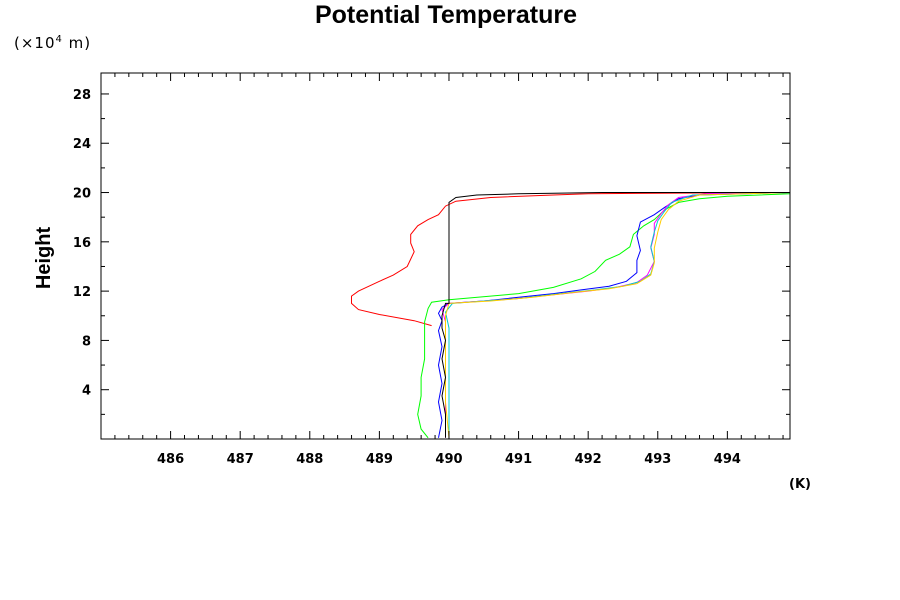 This screenshot has height=600, width=900. I want to click on y-axis-unit: (×104 m), so click(52, 43).